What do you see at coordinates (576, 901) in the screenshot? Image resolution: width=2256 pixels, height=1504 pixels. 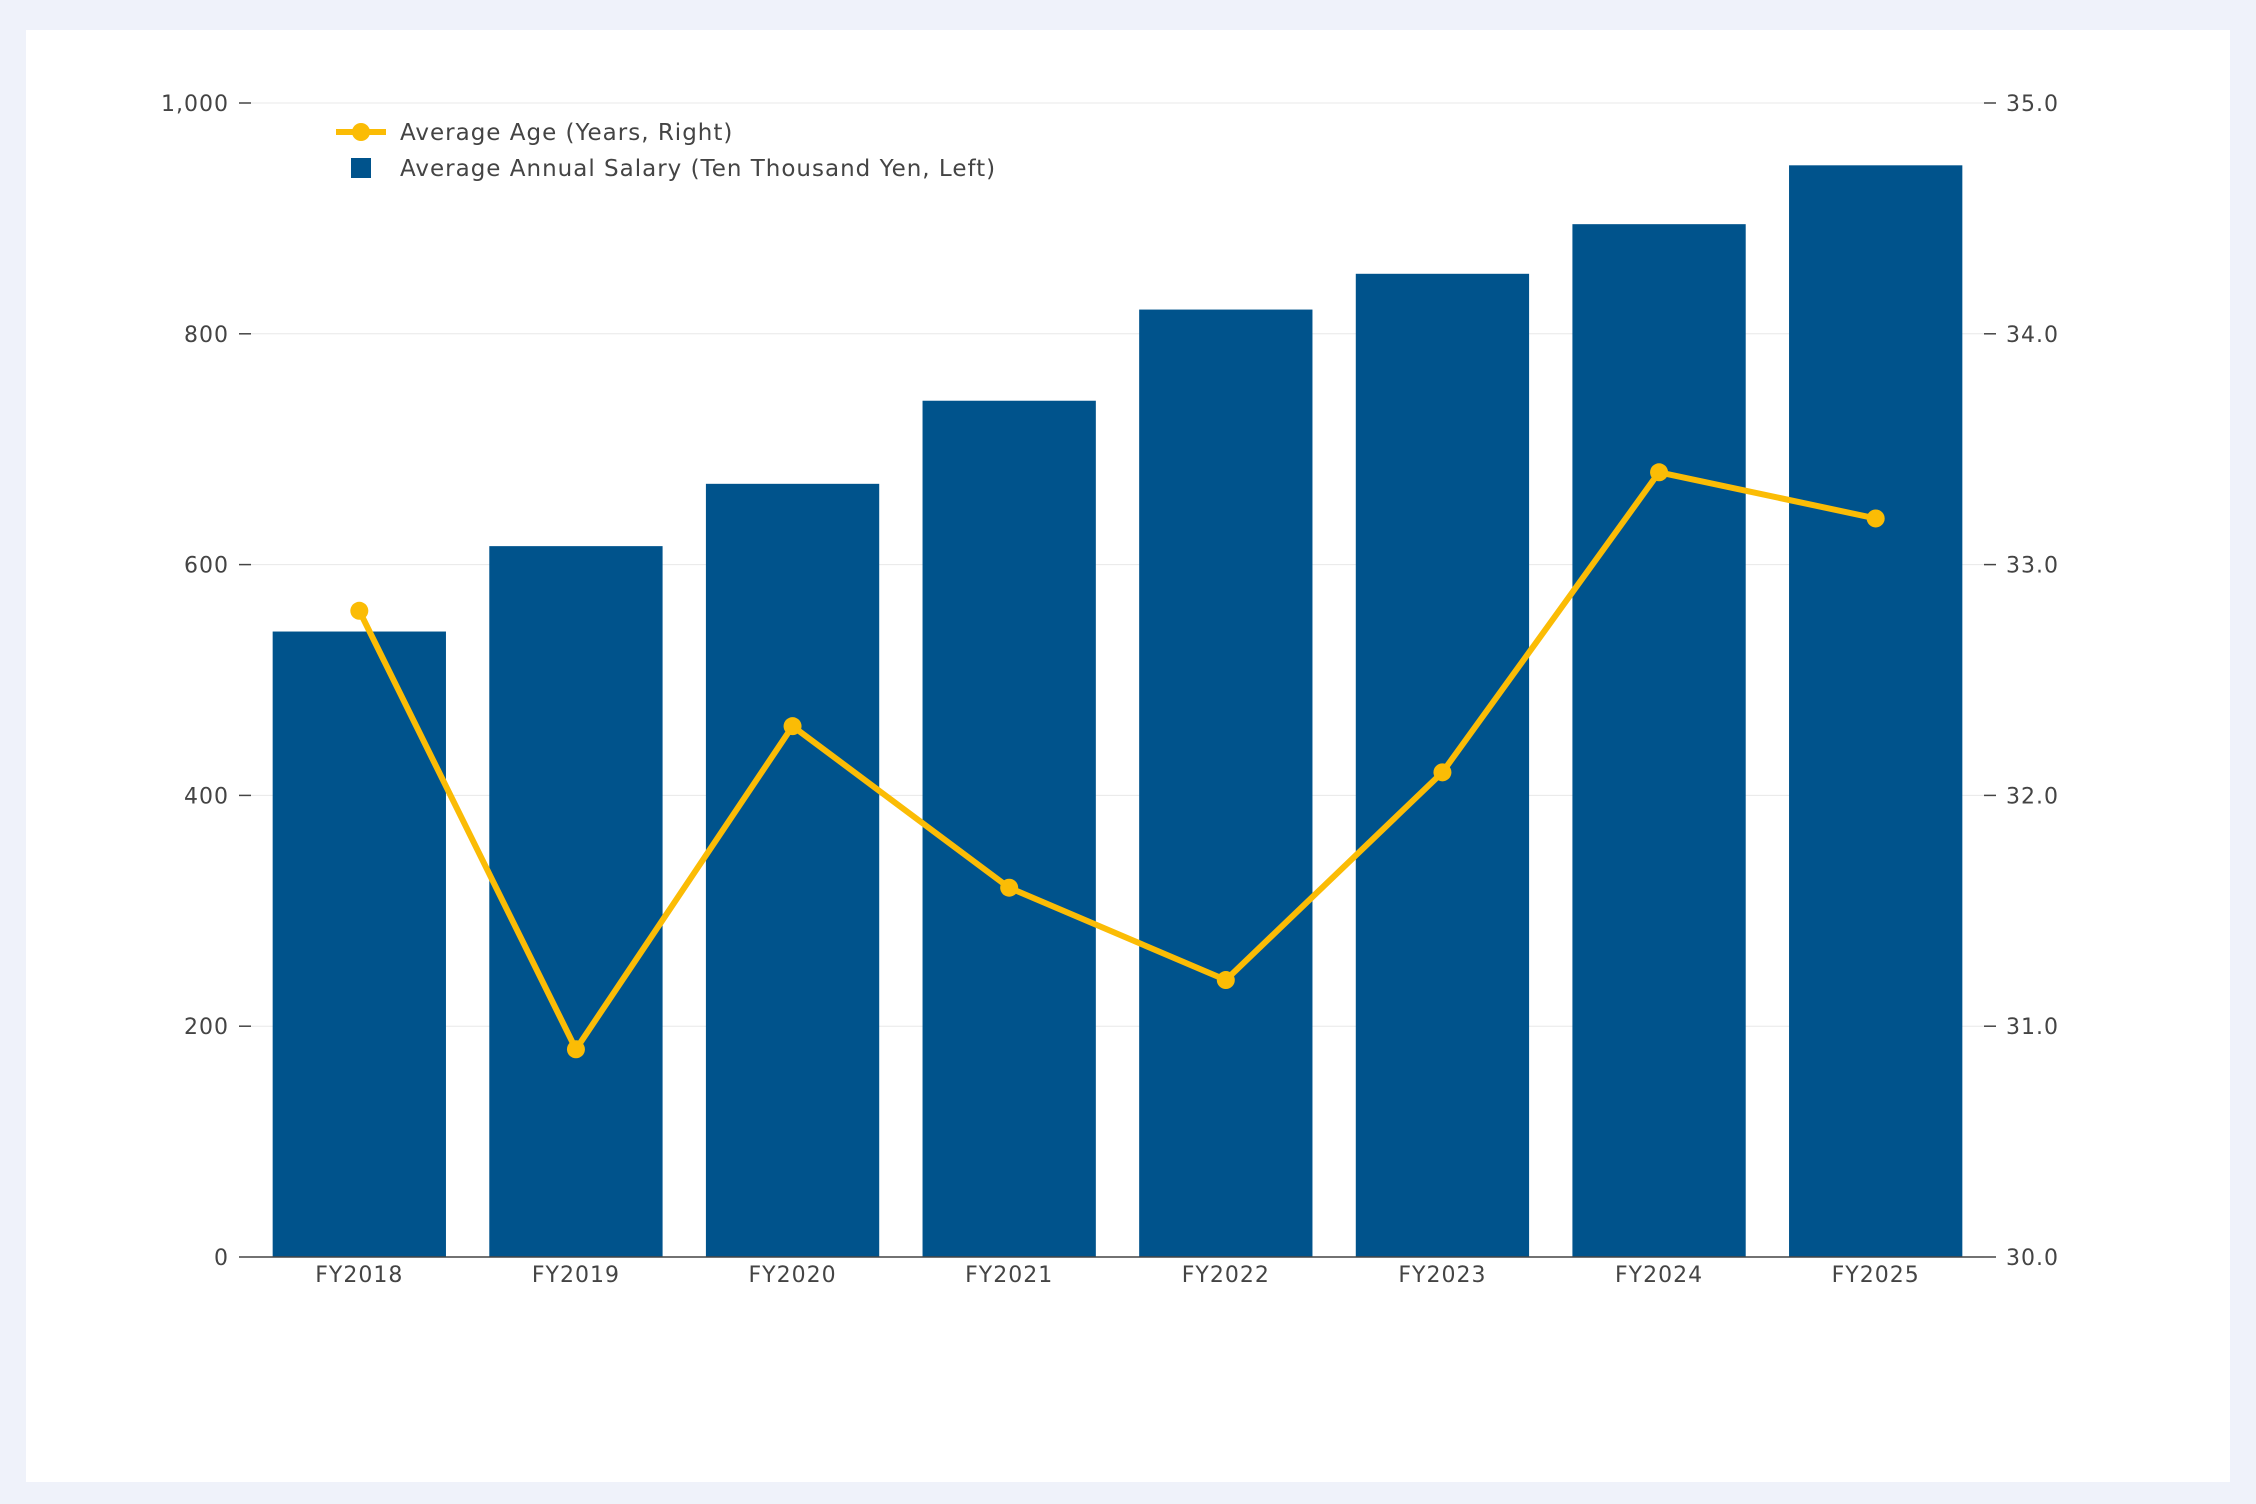 I see `salary-bar-fy2019` at bounding box center [576, 901].